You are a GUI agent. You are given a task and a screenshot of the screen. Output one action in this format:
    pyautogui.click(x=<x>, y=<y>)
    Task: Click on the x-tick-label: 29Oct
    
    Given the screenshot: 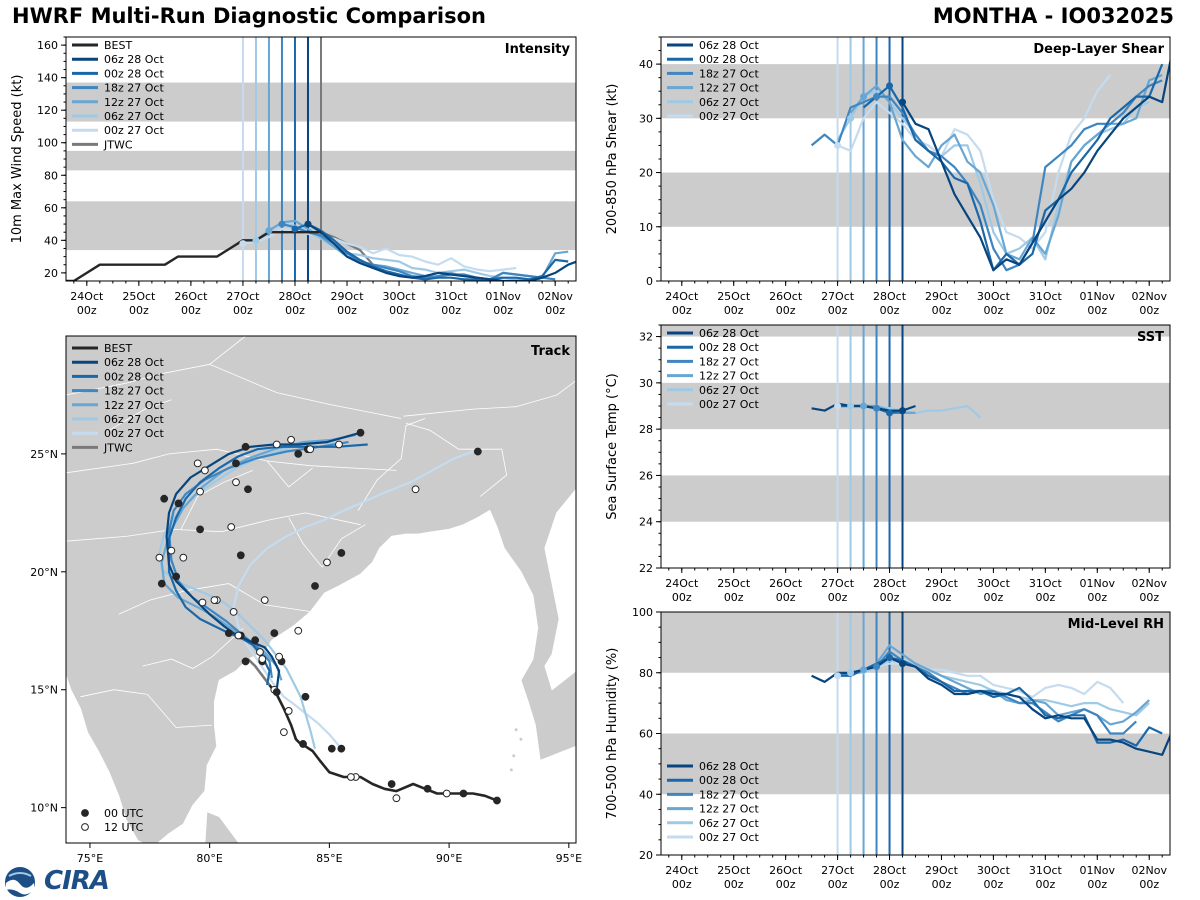 What is the action you would take?
    pyautogui.click(x=942, y=870)
    